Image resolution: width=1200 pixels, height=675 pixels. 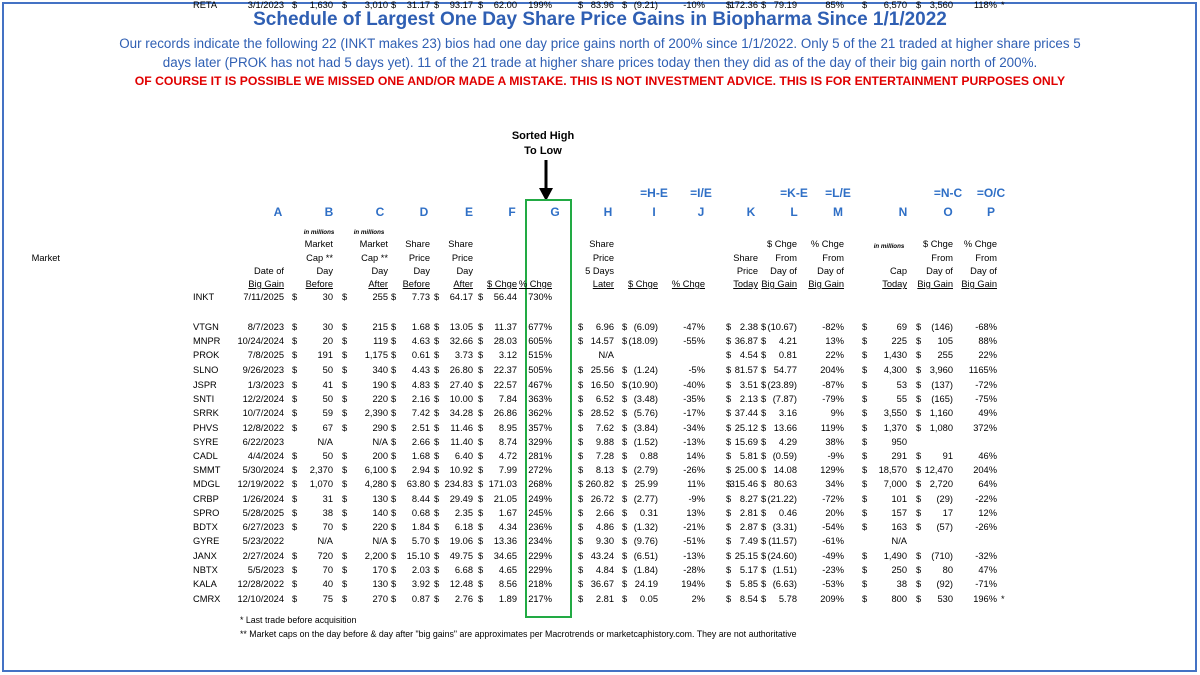 I want to click on cell-cadl-m: -9%, so click(x=835, y=456).